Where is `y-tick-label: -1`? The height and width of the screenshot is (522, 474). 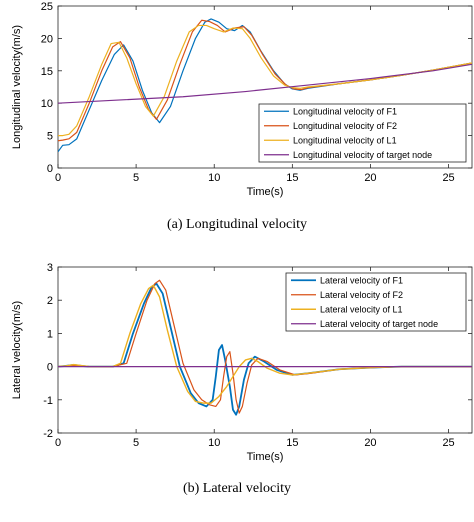 y-tick-label: -1 is located at coordinates (48, 401).